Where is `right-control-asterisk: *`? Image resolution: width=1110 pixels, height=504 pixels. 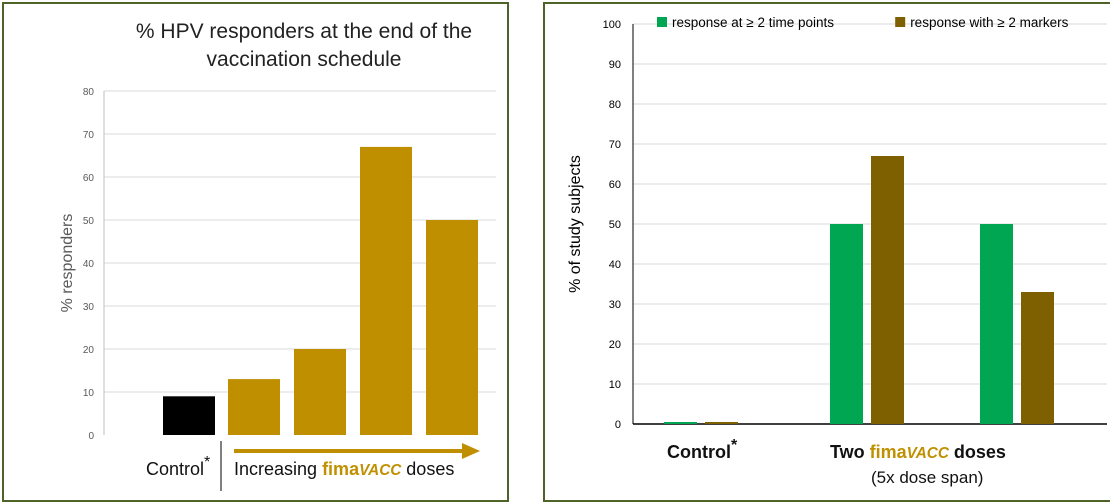 right-control-asterisk: * is located at coordinates (734, 445).